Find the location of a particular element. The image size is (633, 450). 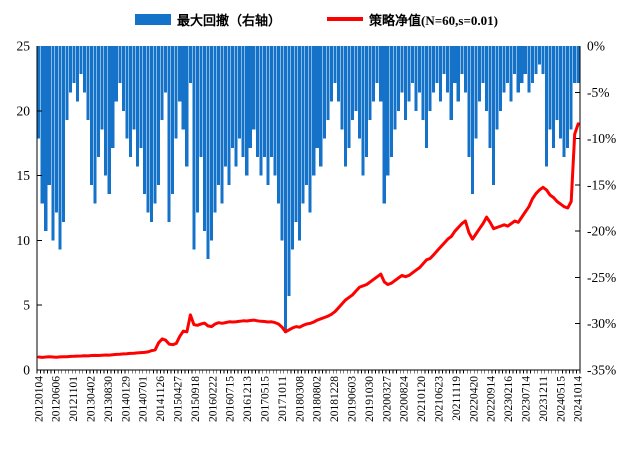

x-axis-tick-label: 20241014 is located at coordinates (579, 399).